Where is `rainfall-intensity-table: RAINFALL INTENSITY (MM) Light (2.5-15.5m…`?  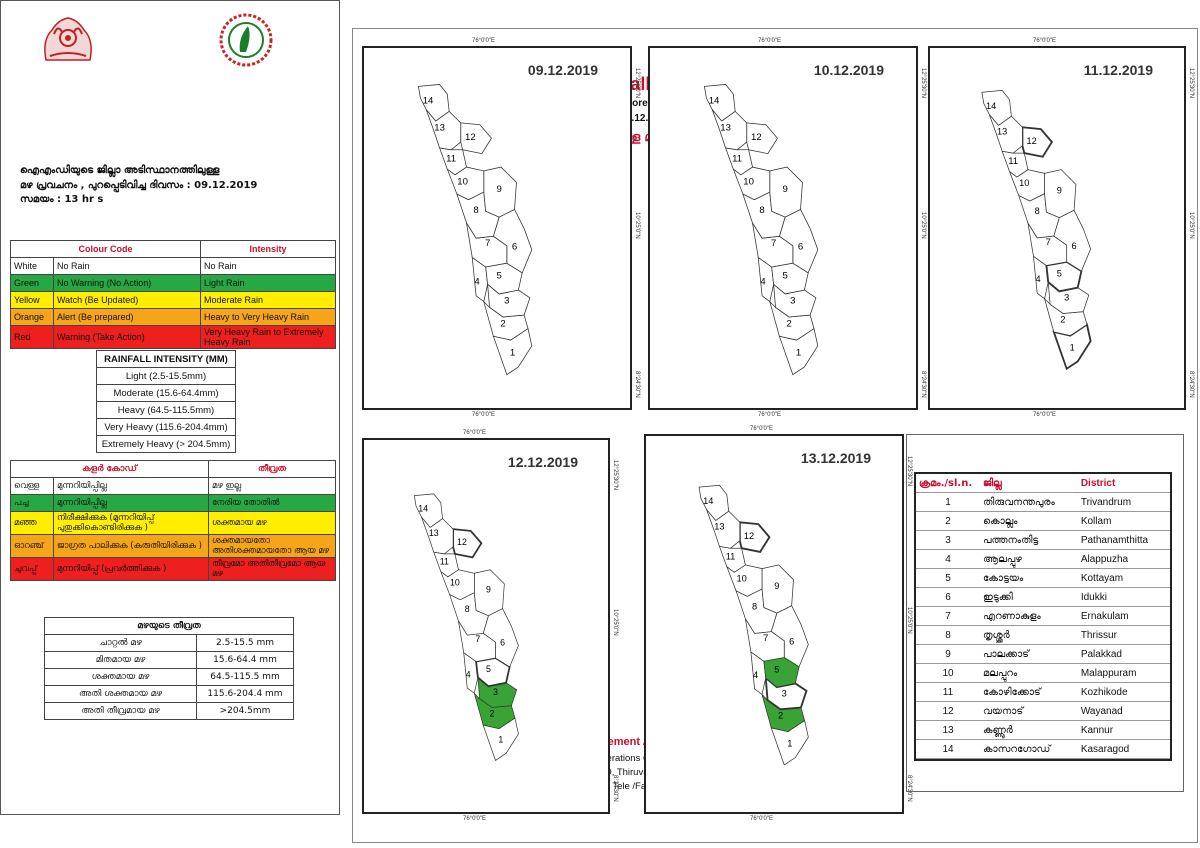 rainfall-intensity-table: RAINFALL INTENSITY (MM) Light (2.5-15.5m… is located at coordinates (166, 401).